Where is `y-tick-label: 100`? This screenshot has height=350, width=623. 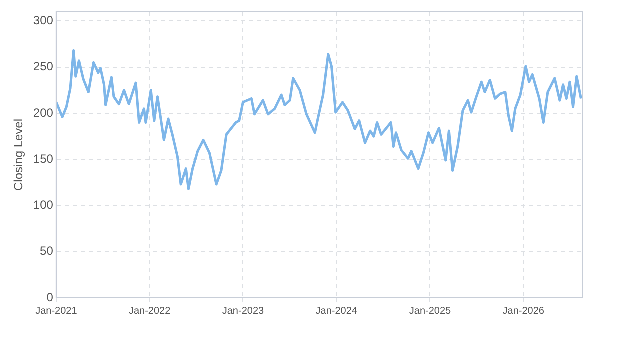 y-tick-label: 100 is located at coordinates (43, 205).